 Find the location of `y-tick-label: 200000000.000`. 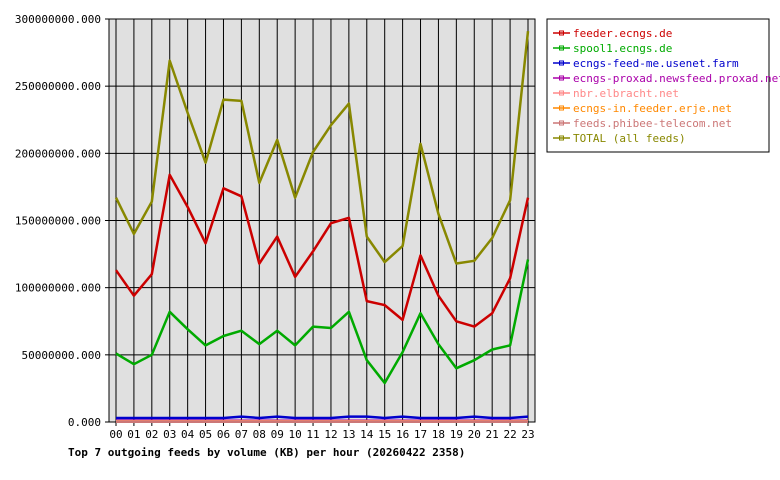

y-tick-label: 200000000.000 is located at coordinates (58, 153).